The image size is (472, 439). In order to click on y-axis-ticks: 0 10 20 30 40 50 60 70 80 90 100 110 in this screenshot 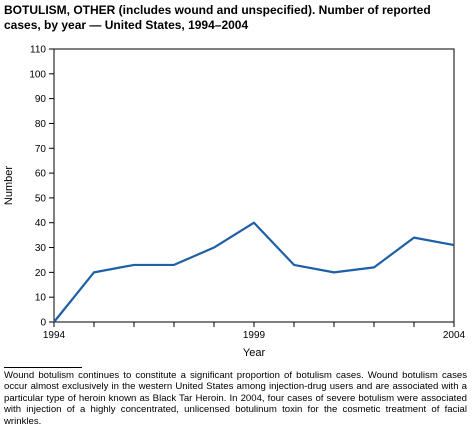, I will do `click(41, 187)`.